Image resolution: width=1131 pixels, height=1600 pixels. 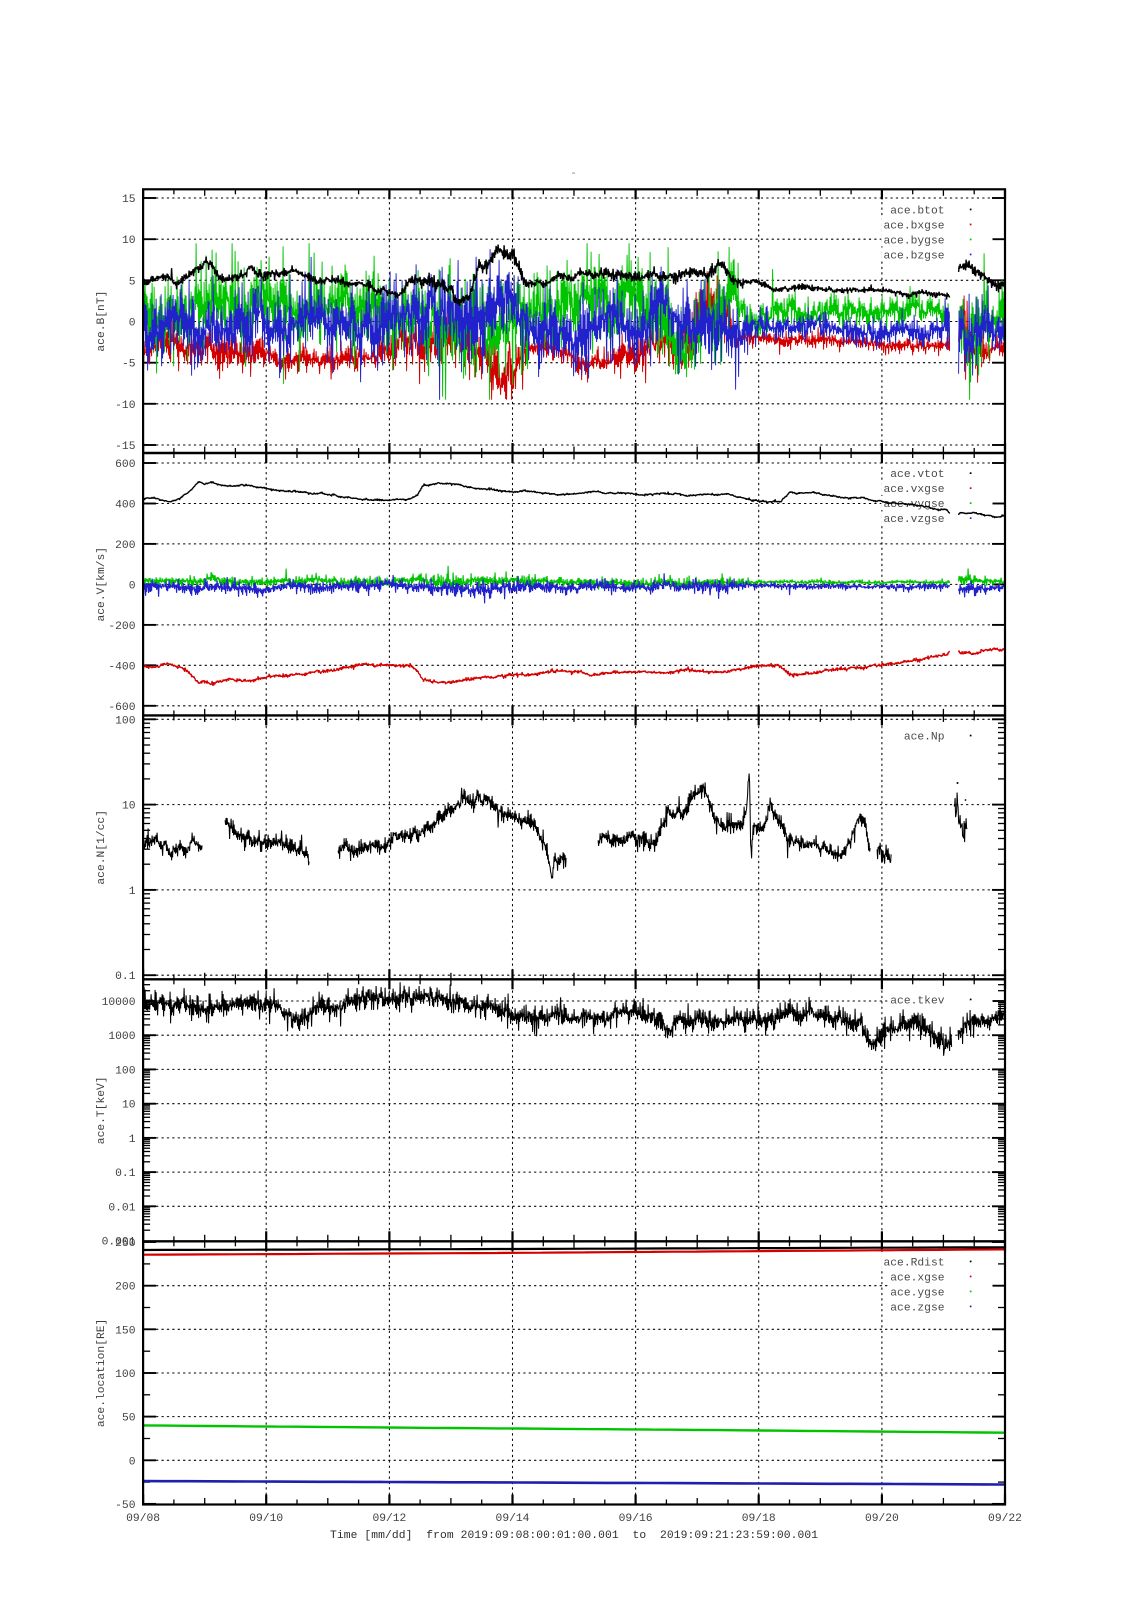 I want to click on svg-text: ace.V[km/s], so click(x=102, y=584).